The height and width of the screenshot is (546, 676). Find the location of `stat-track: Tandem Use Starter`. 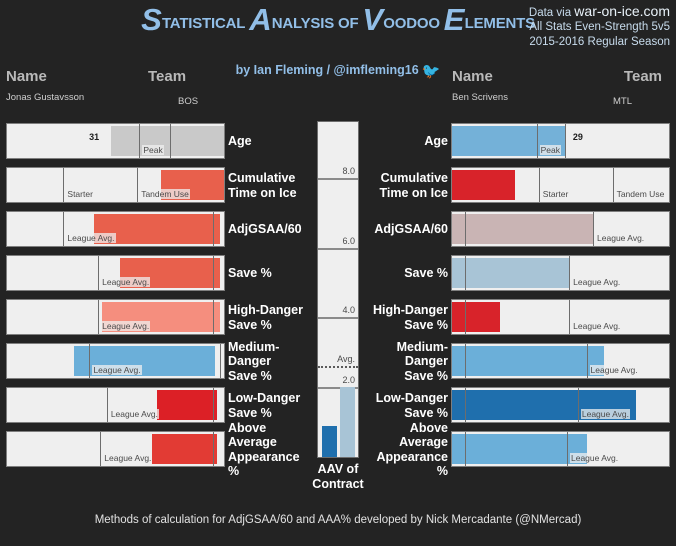

stat-track: Tandem Use Starter is located at coordinates (560, 185).